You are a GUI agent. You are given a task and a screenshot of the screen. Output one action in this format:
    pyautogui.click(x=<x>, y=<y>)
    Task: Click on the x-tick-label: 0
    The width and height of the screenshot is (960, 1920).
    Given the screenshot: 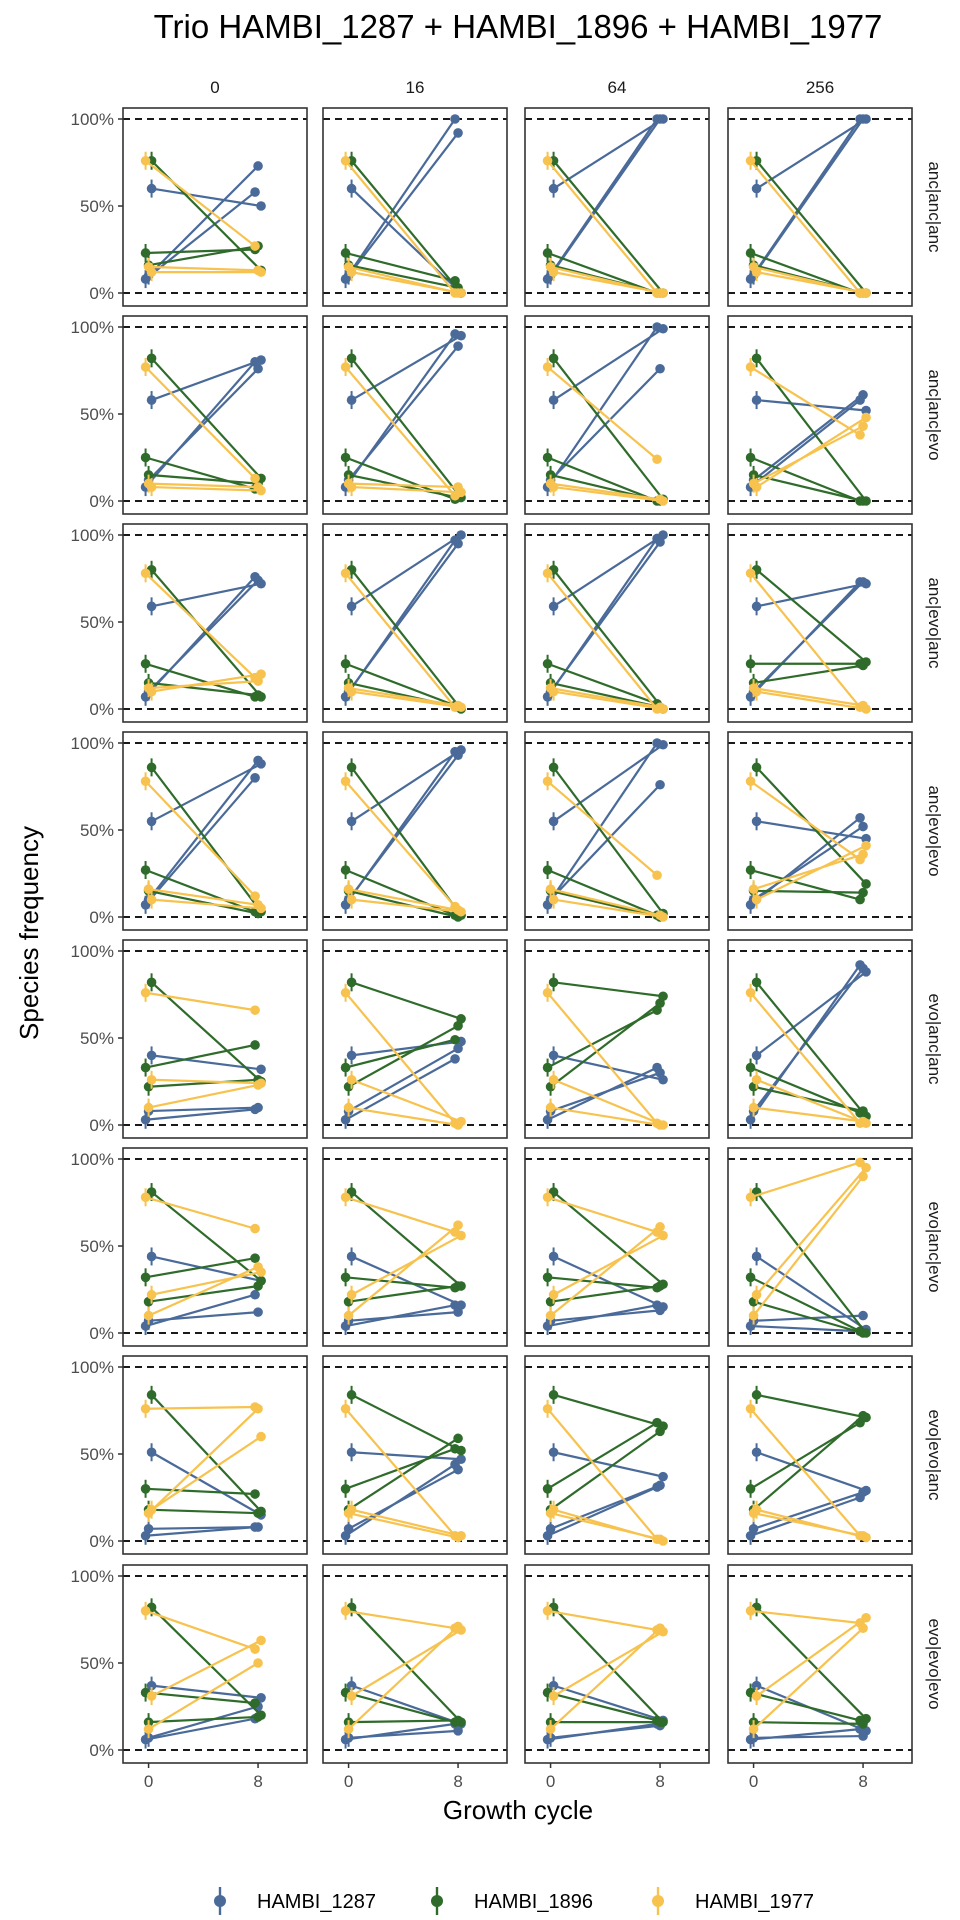 What is the action you would take?
    pyautogui.click(x=550, y=1781)
    